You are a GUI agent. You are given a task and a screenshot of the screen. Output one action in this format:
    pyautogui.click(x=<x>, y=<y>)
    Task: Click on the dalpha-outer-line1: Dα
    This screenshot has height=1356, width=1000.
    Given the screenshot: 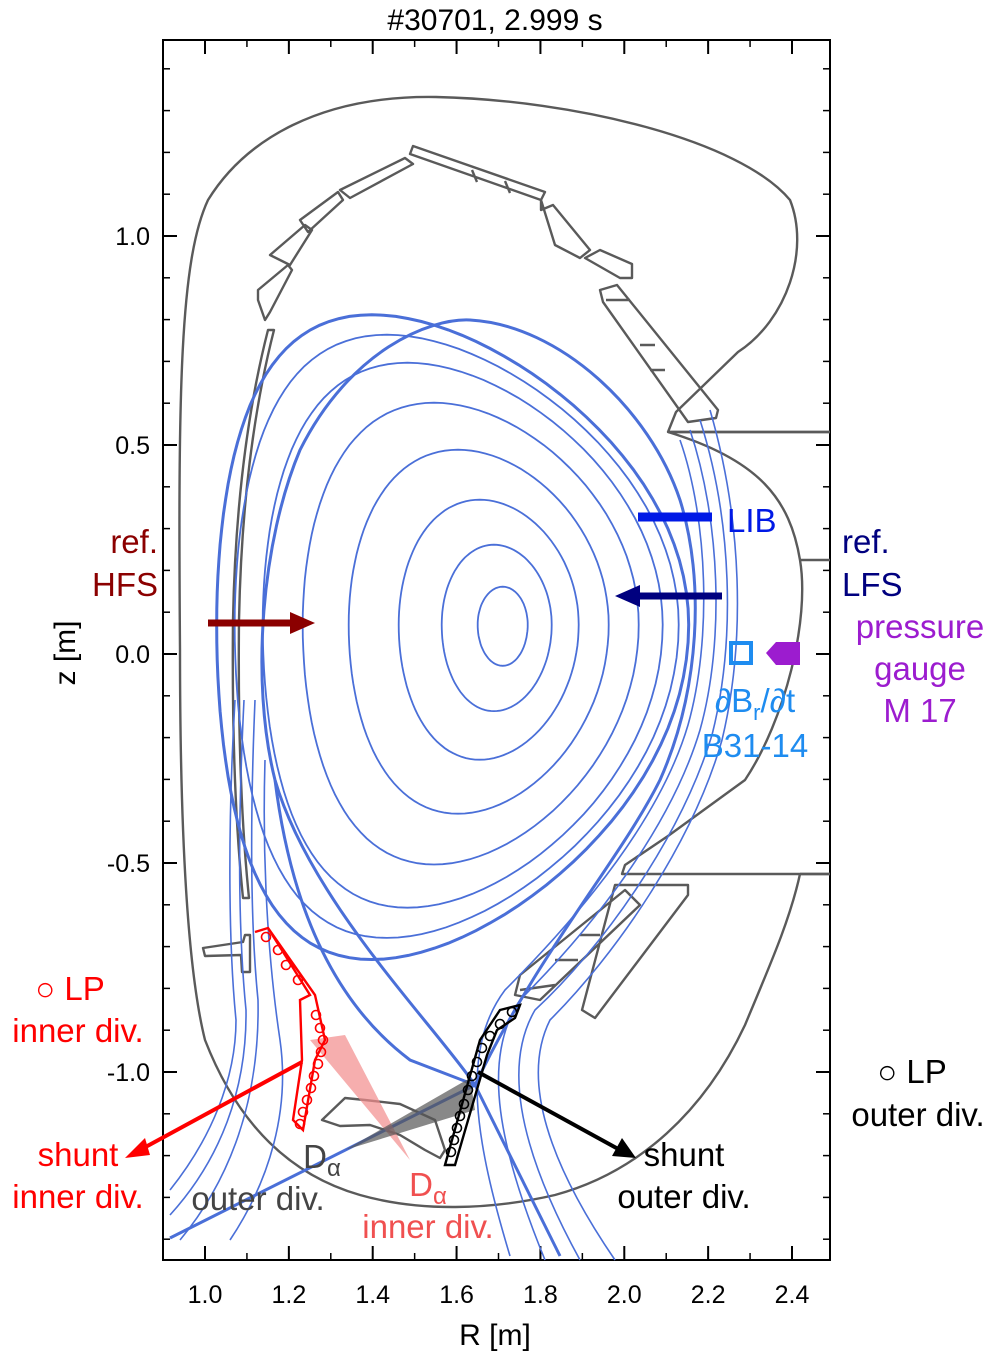 What is the action you would take?
    pyautogui.click(x=322, y=1160)
    